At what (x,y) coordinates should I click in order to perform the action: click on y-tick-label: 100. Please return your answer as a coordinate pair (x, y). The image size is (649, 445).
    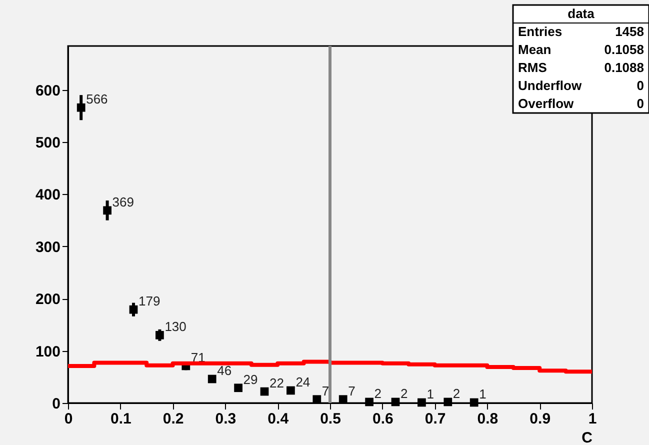
    Looking at the image, I should click on (47, 351).